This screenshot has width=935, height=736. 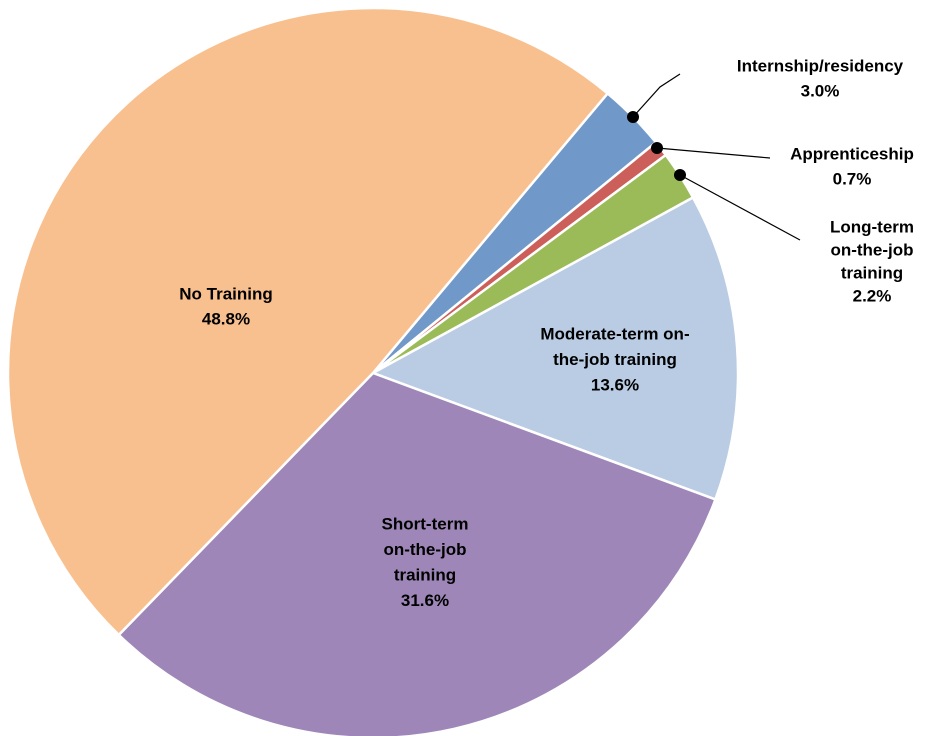 I want to click on value-label: 13.6%, so click(x=615, y=384).